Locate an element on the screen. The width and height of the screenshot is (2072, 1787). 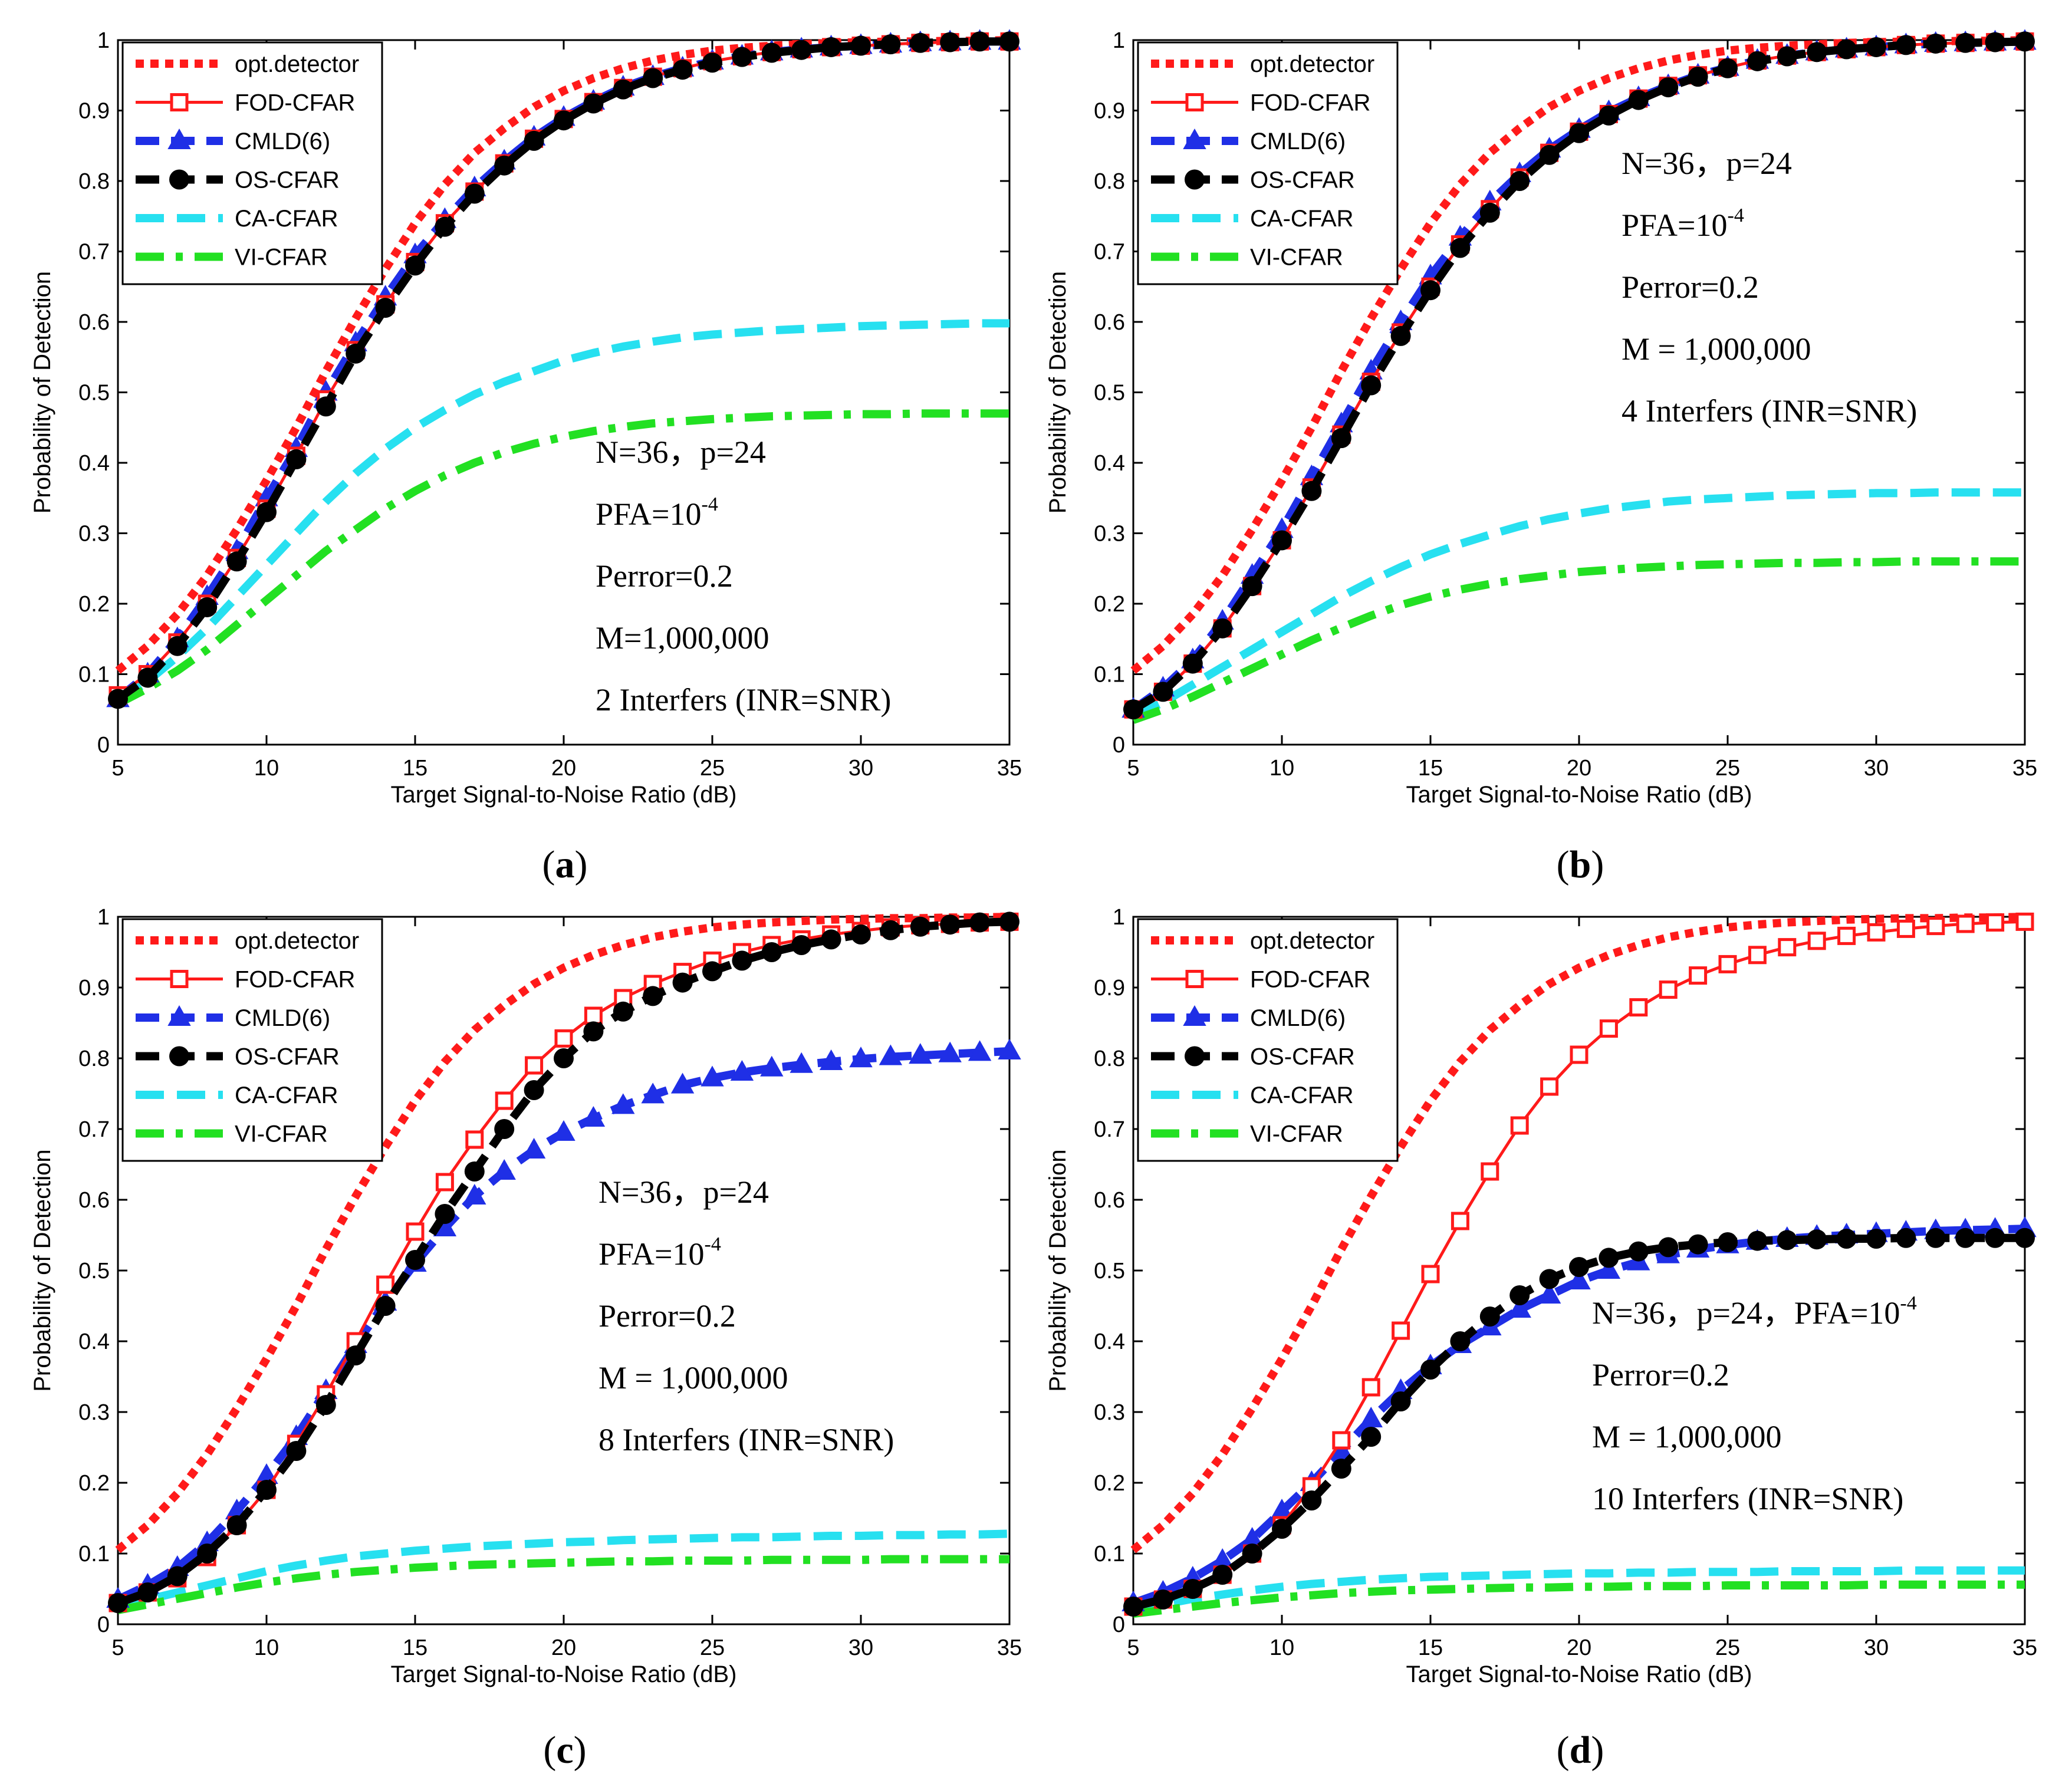
legend-label-vi: VI-CFAR is located at coordinates (281, 258).